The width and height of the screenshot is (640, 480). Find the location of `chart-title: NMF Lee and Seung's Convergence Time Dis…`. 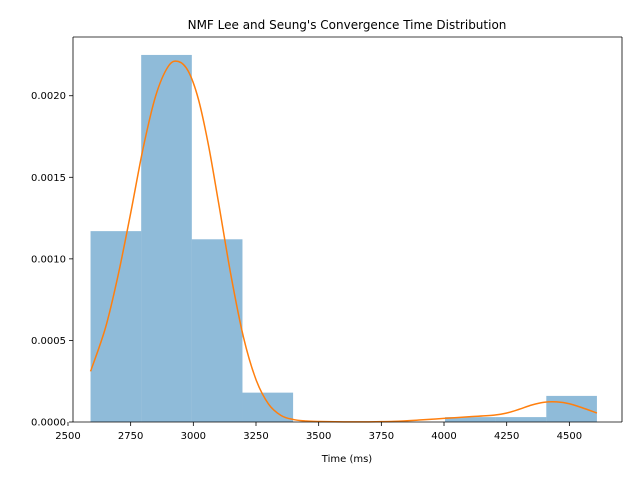

chart-title: NMF Lee and Seung's Convergence Time Dis… is located at coordinates (347, 25).